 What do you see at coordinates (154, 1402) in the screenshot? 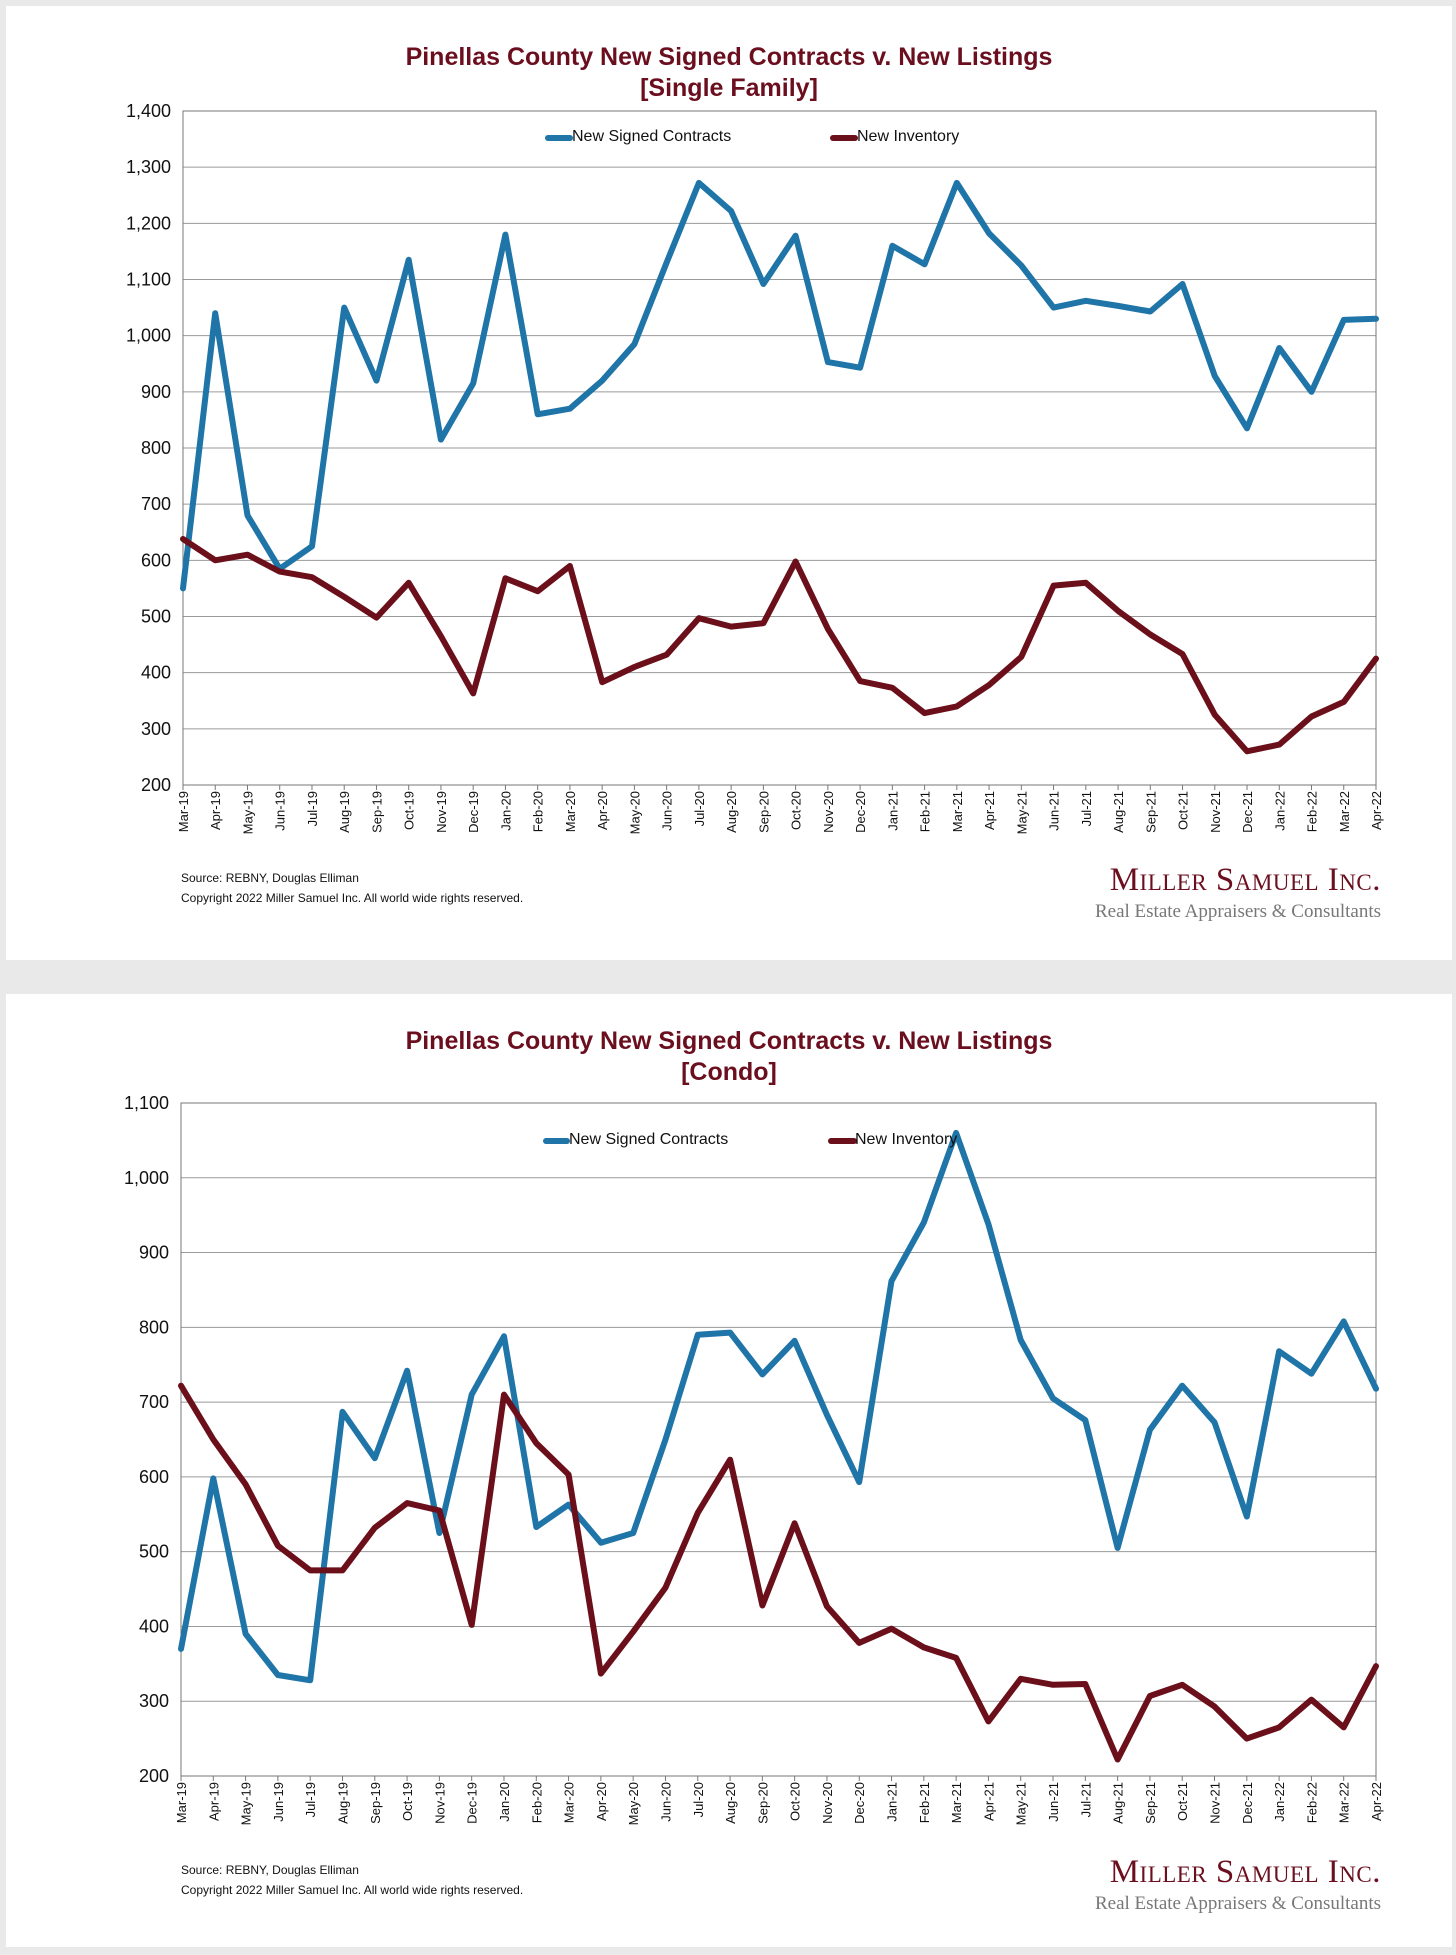
I see `y-tick-label: 700` at bounding box center [154, 1402].